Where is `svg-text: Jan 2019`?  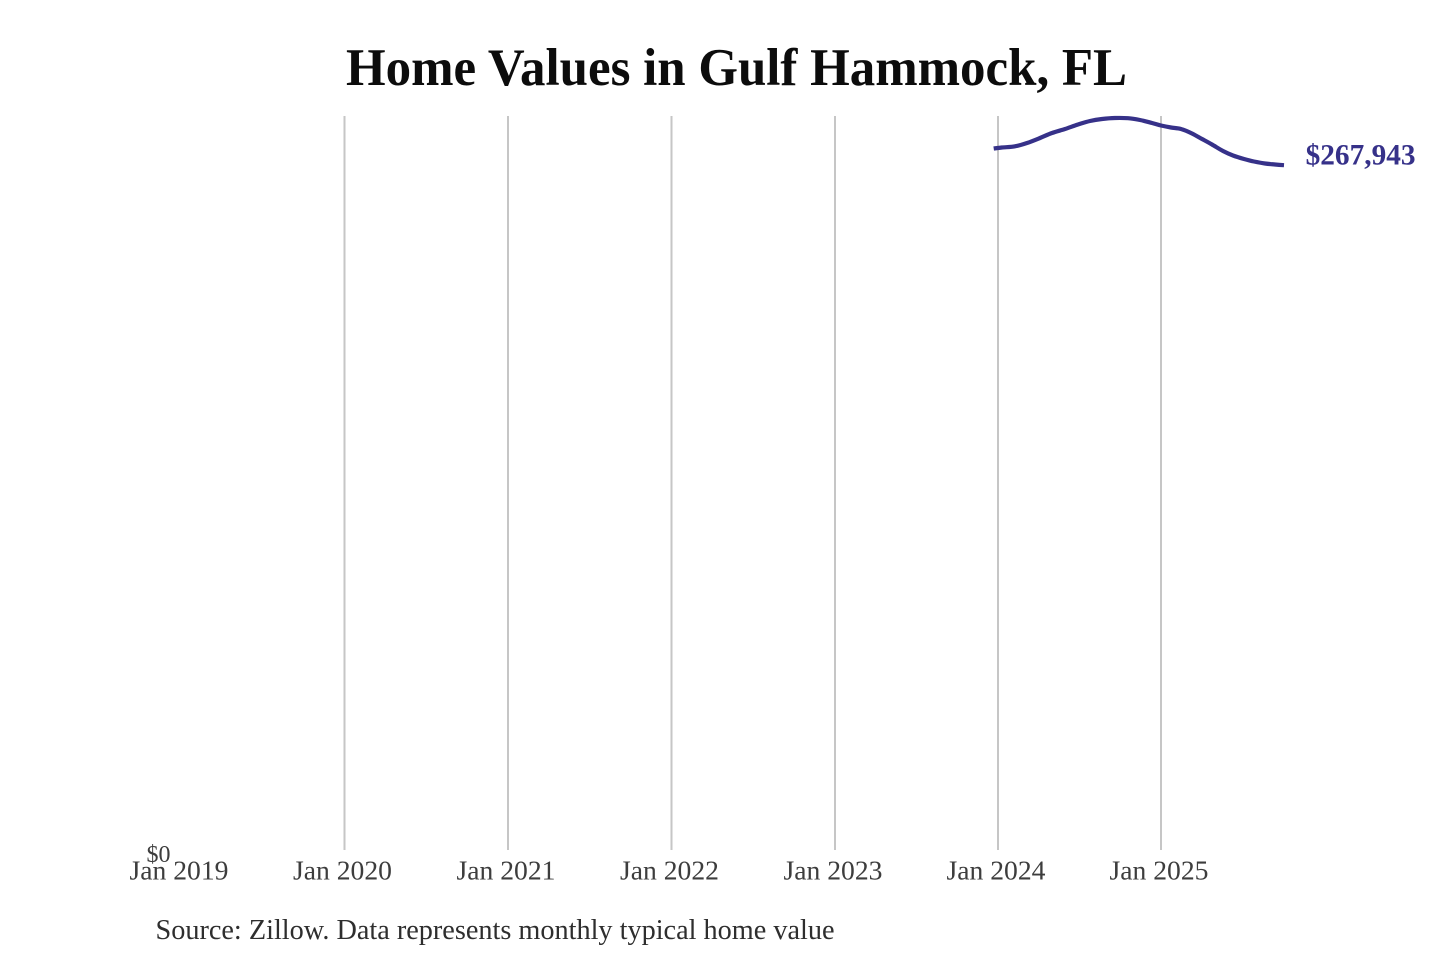
svg-text: Jan 2019 is located at coordinates (179, 871).